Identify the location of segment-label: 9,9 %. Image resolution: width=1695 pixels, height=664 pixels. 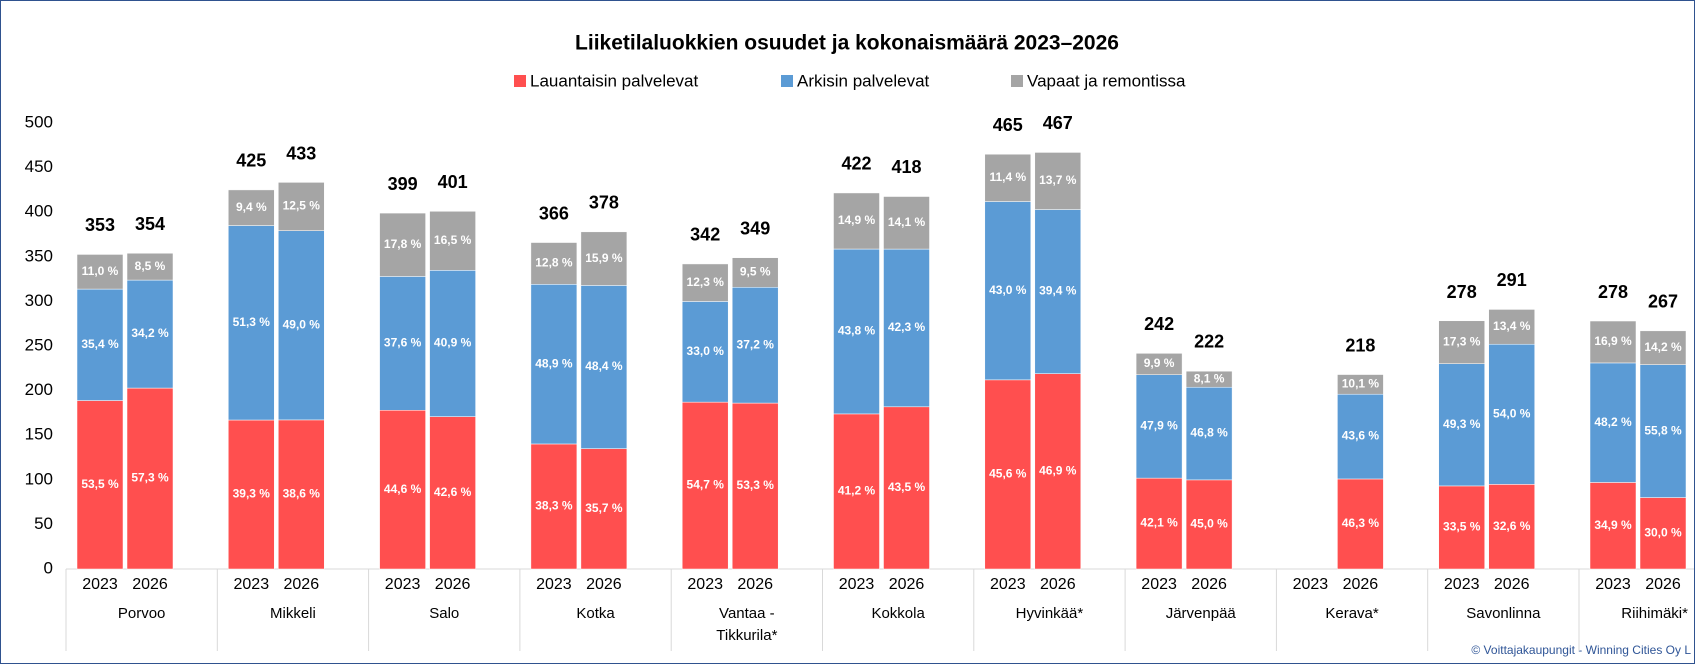
(1159, 363).